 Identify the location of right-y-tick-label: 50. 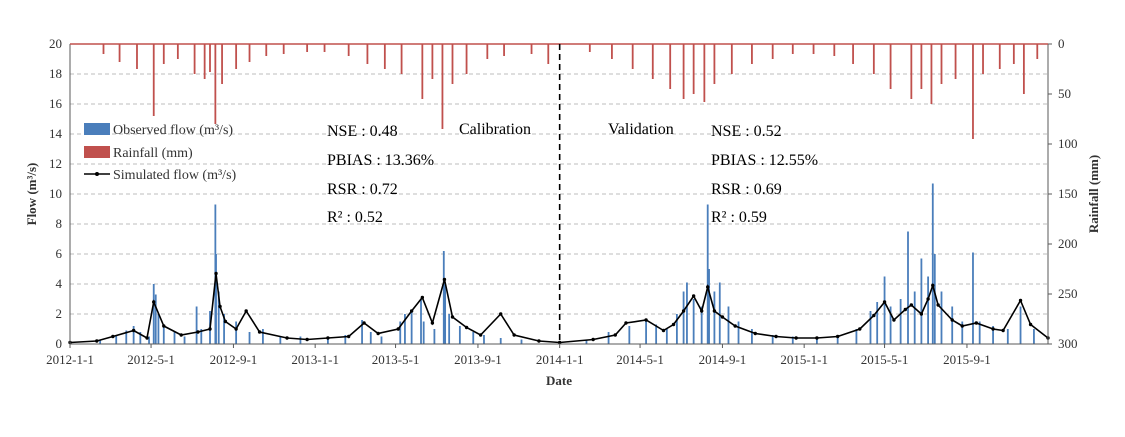
(1064, 93).